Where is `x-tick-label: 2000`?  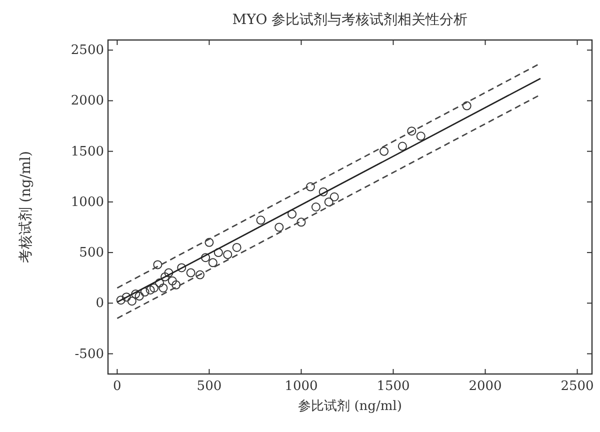 x-tick-label: 2000 is located at coordinates (485, 386).